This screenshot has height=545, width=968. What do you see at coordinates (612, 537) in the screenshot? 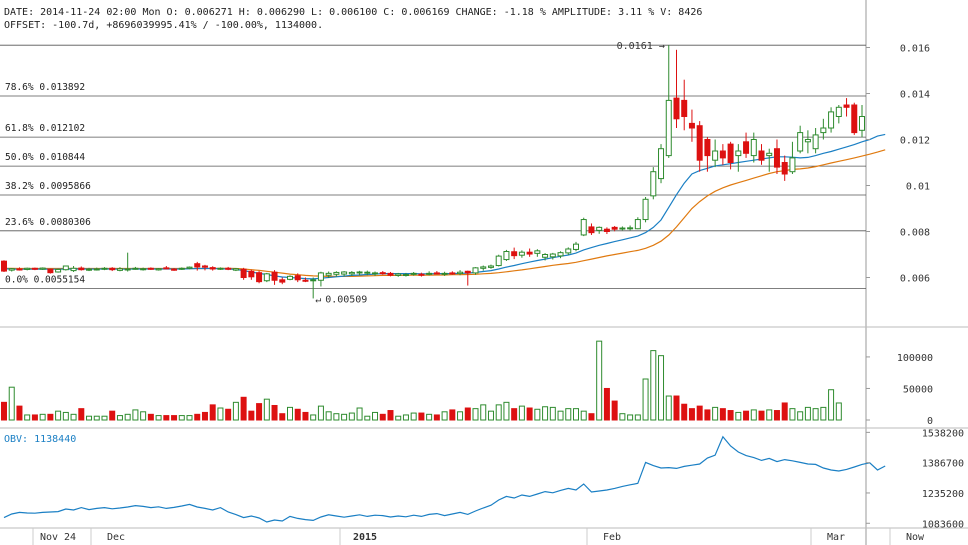
I see `date-label: Feb` at bounding box center [612, 537].